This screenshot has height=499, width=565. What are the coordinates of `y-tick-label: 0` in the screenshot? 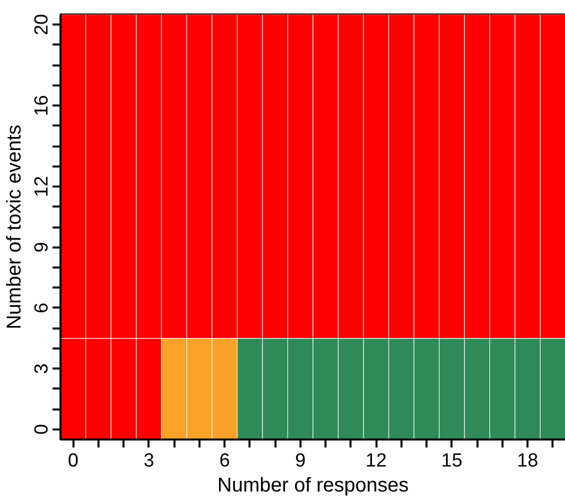 It's located at (42, 429).